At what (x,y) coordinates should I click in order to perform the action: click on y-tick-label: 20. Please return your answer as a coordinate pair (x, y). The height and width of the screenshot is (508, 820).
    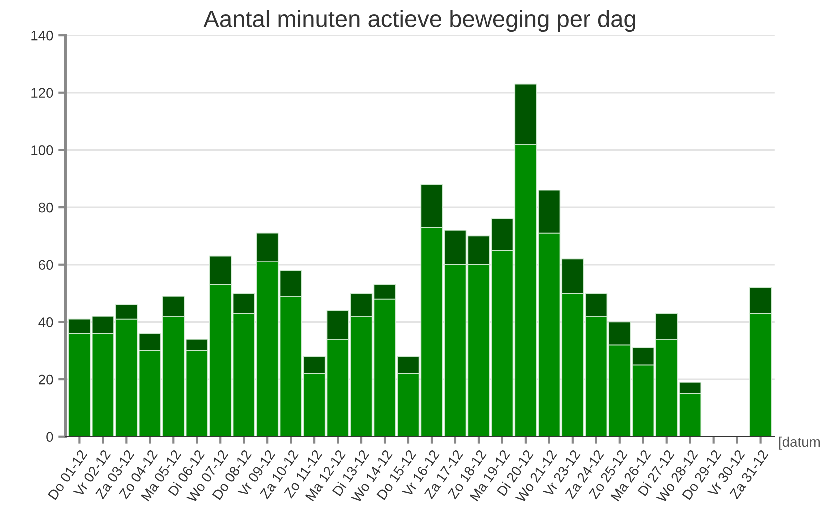
    Looking at the image, I should click on (46, 379).